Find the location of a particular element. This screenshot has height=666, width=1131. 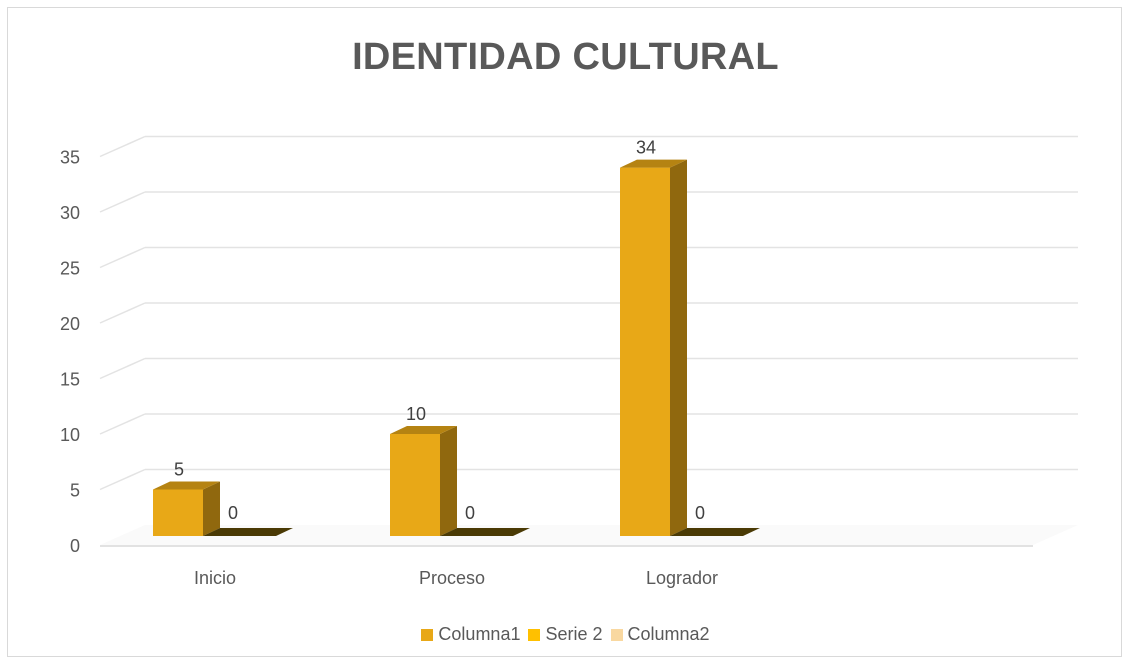

chart-title: IDENTIDAD CULTURAL is located at coordinates (565, 57).